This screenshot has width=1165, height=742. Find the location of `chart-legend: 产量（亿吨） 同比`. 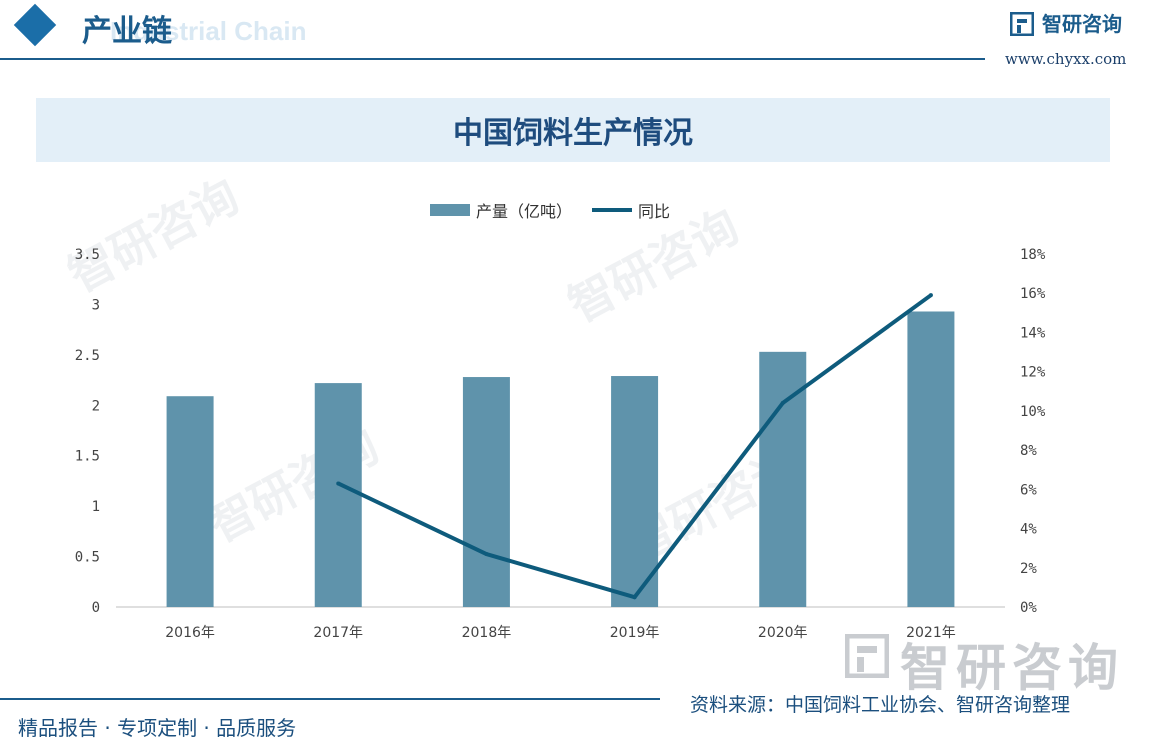

chart-legend: 产量（亿吨） 同比 is located at coordinates (550, 210).